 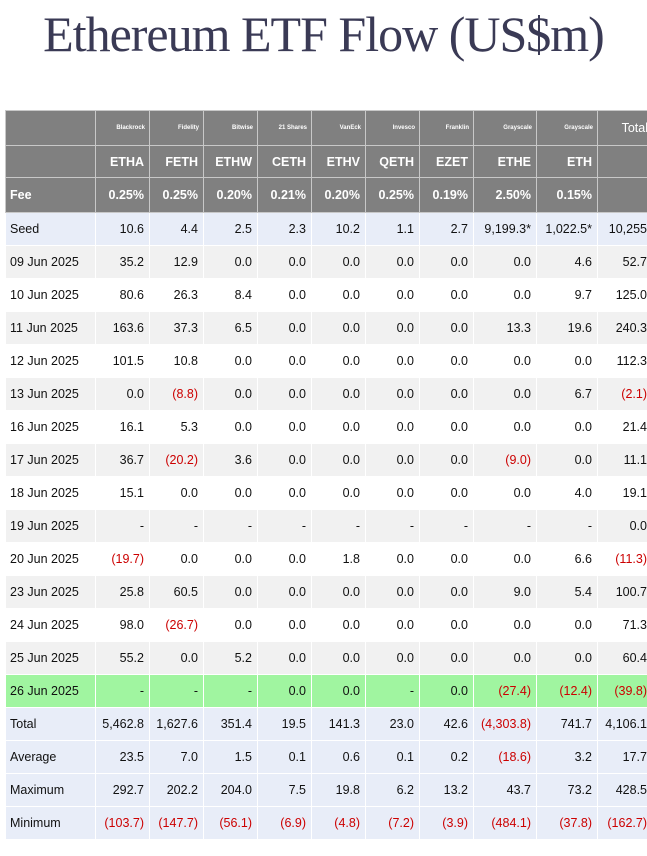 What do you see at coordinates (338, 128) in the screenshot?
I see `issuer-header: VanEck` at bounding box center [338, 128].